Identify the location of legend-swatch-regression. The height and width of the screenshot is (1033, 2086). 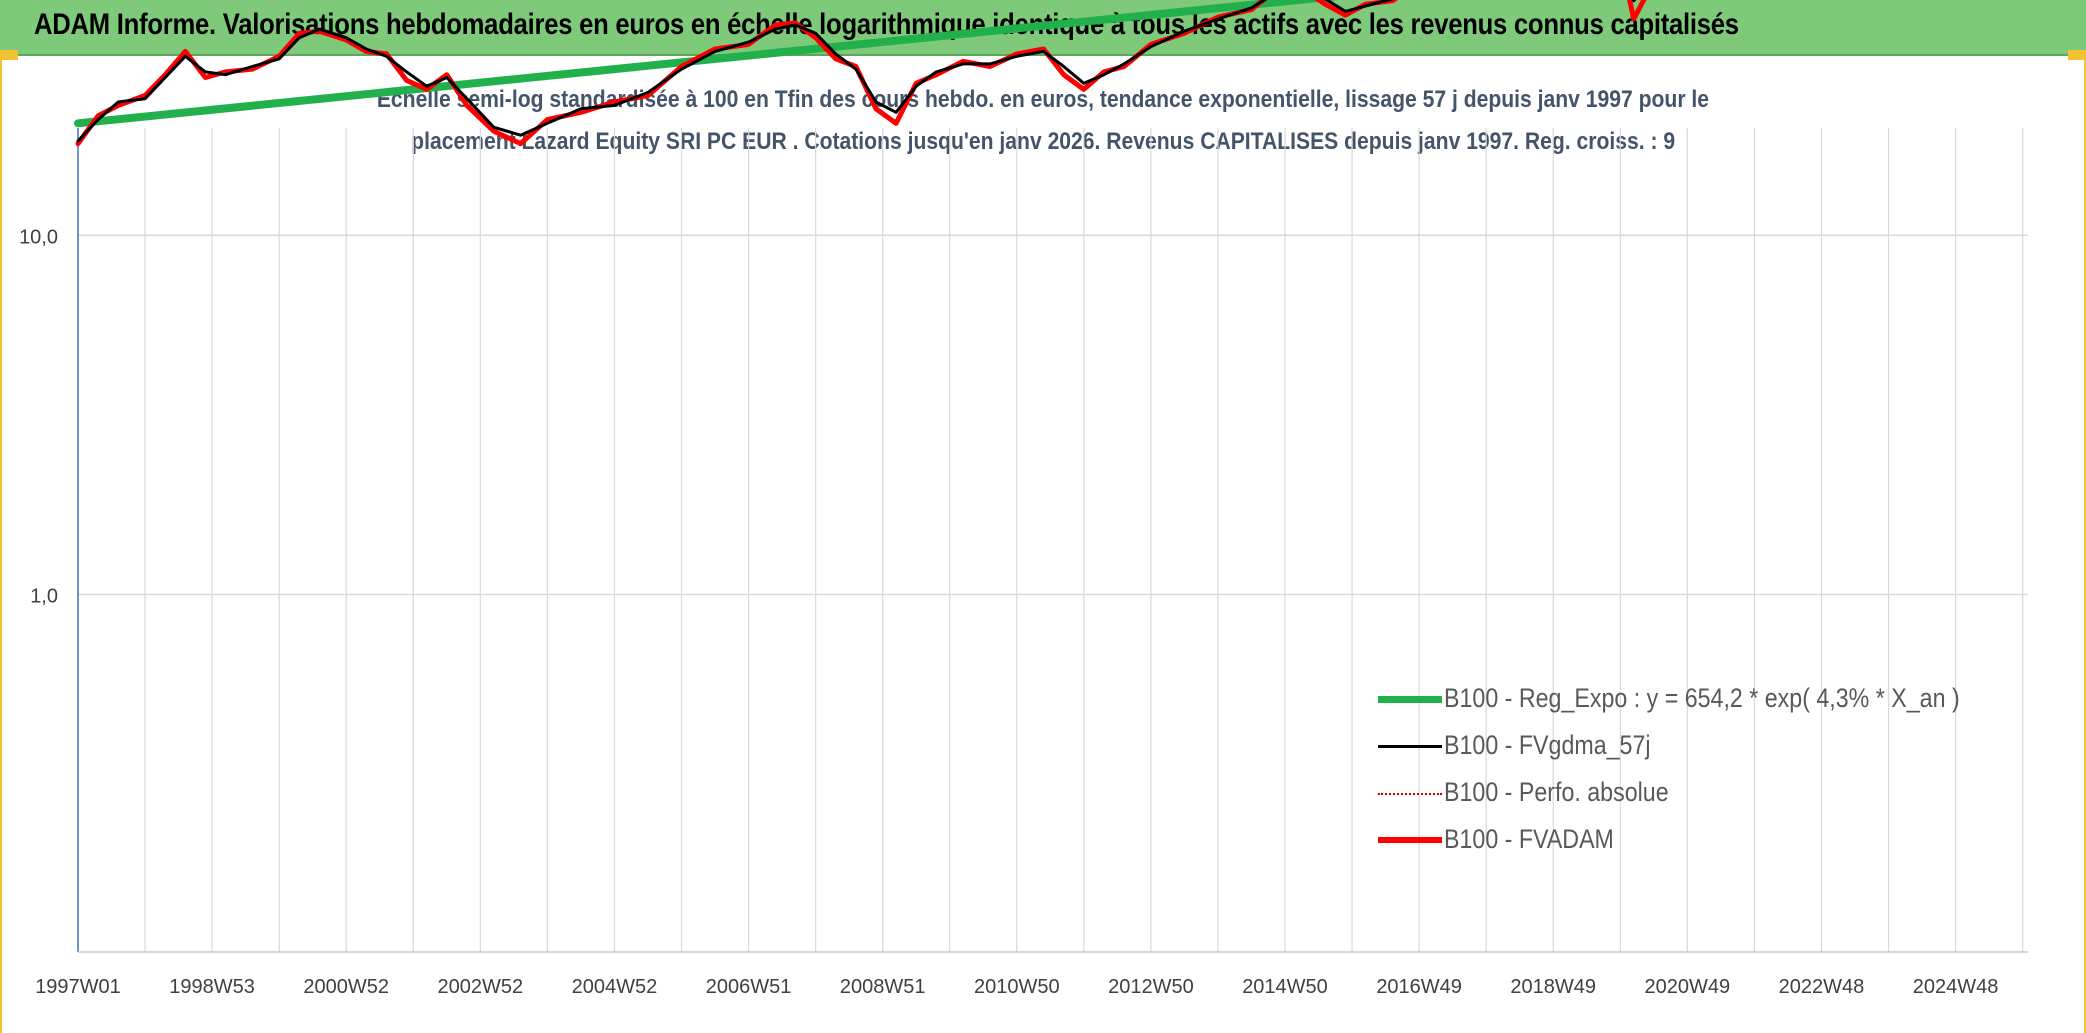
(1410, 699).